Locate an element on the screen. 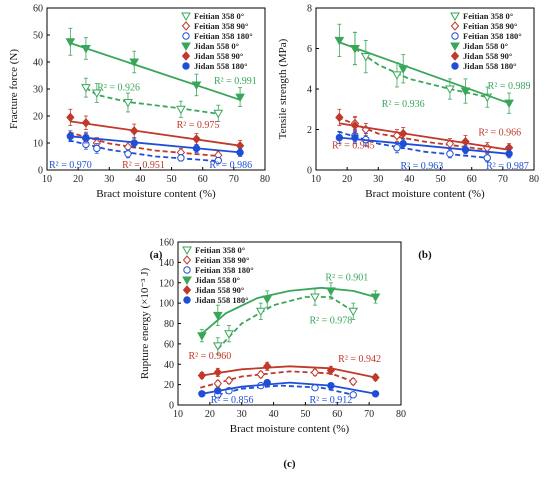 The image size is (550, 482). y-tick-label: 0 is located at coordinates (171, 406).